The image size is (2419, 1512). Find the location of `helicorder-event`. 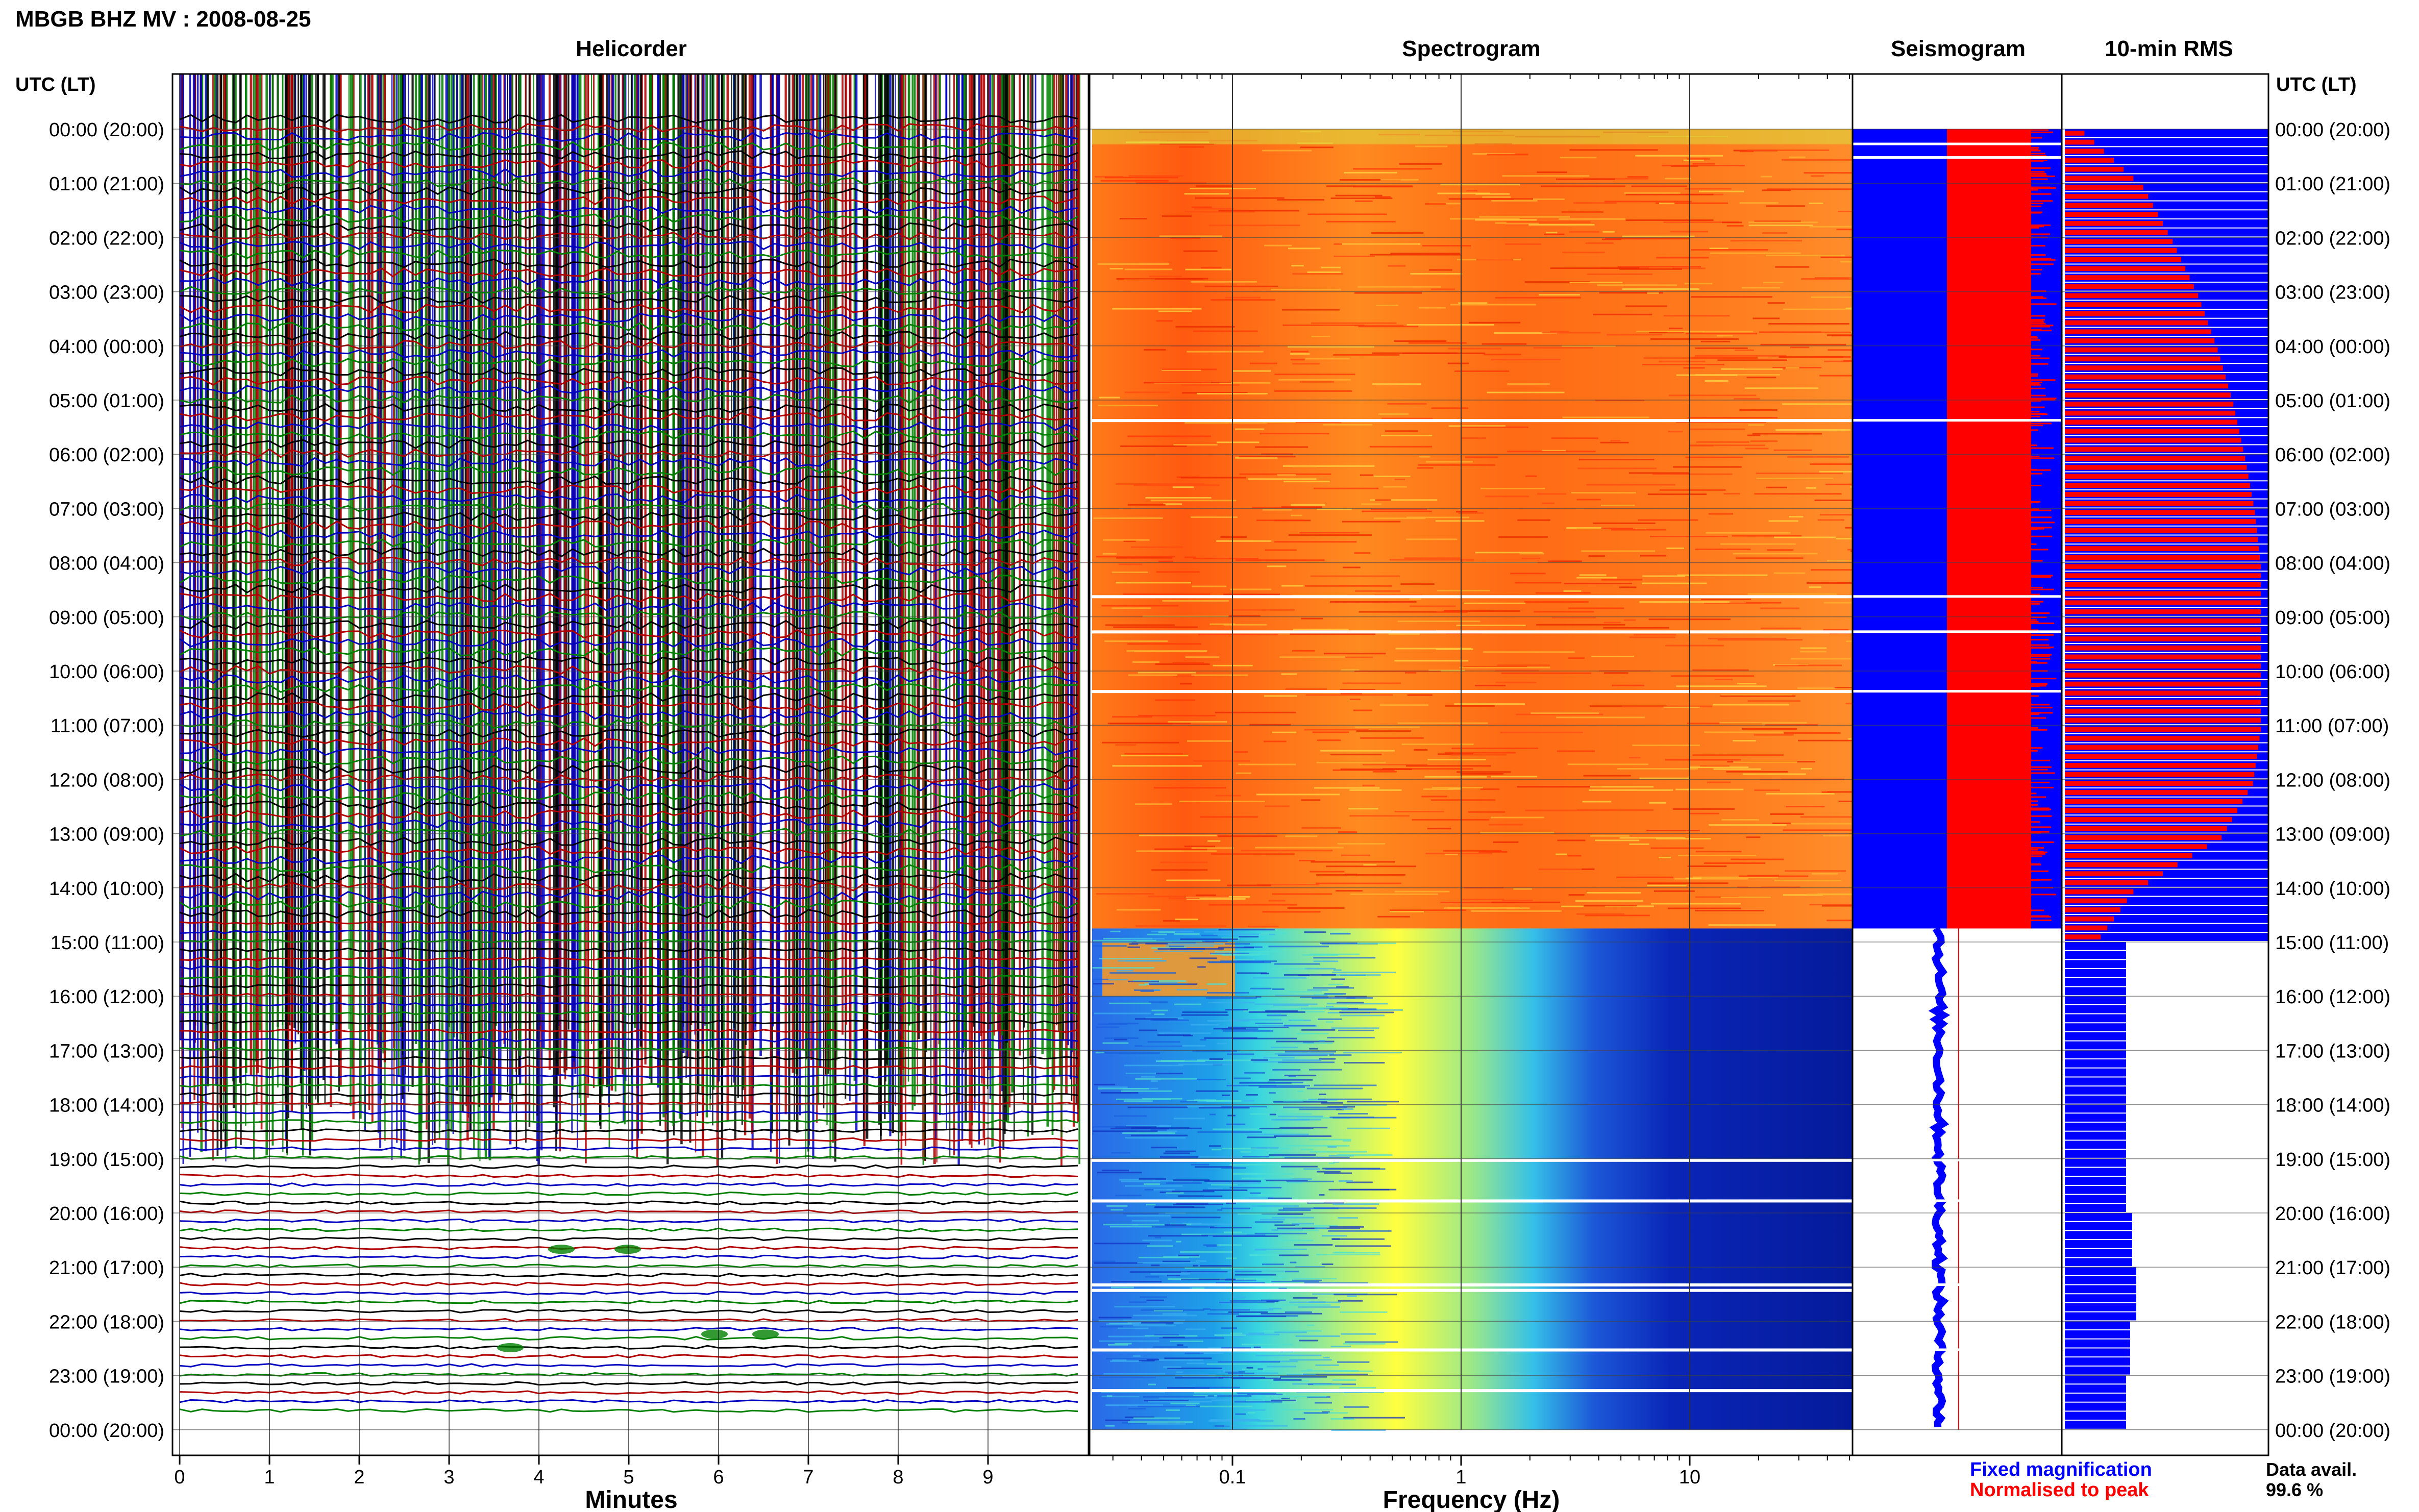

helicorder-event is located at coordinates (627, 1249).